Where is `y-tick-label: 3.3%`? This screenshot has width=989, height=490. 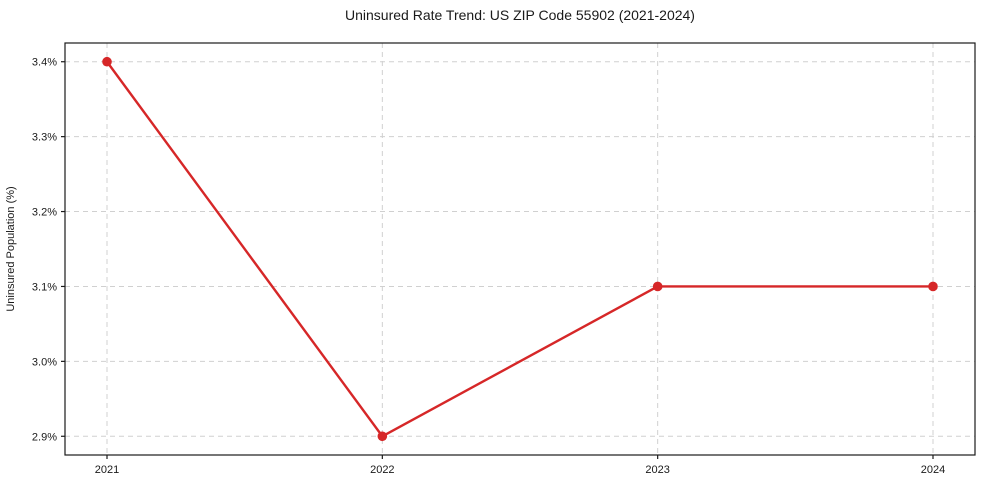 y-tick-label: 3.3% is located at coordinates (44, 138).